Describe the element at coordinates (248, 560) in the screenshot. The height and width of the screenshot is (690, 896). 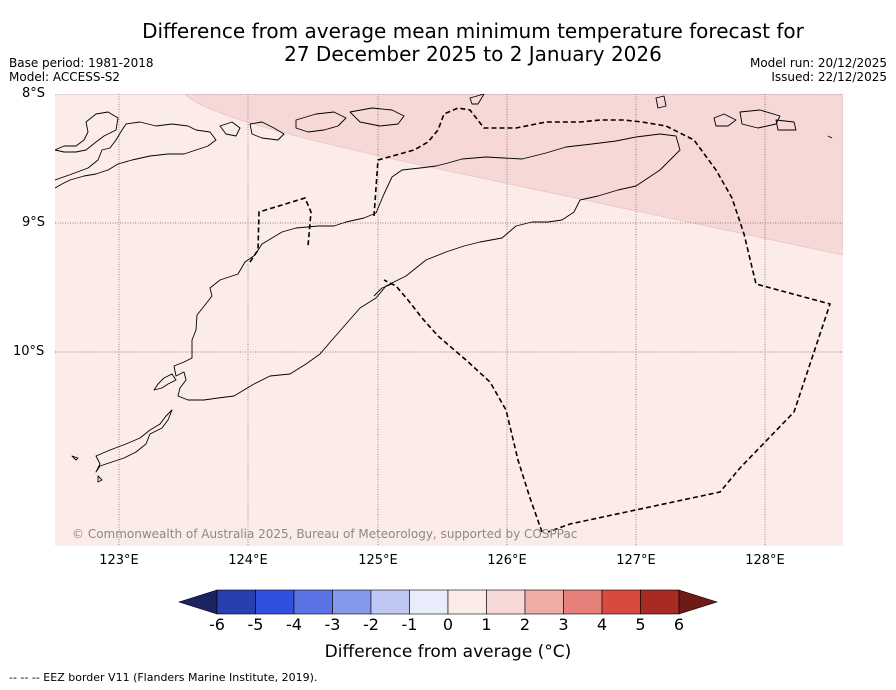
I see `lon-label-124e: 124°E` at that location.